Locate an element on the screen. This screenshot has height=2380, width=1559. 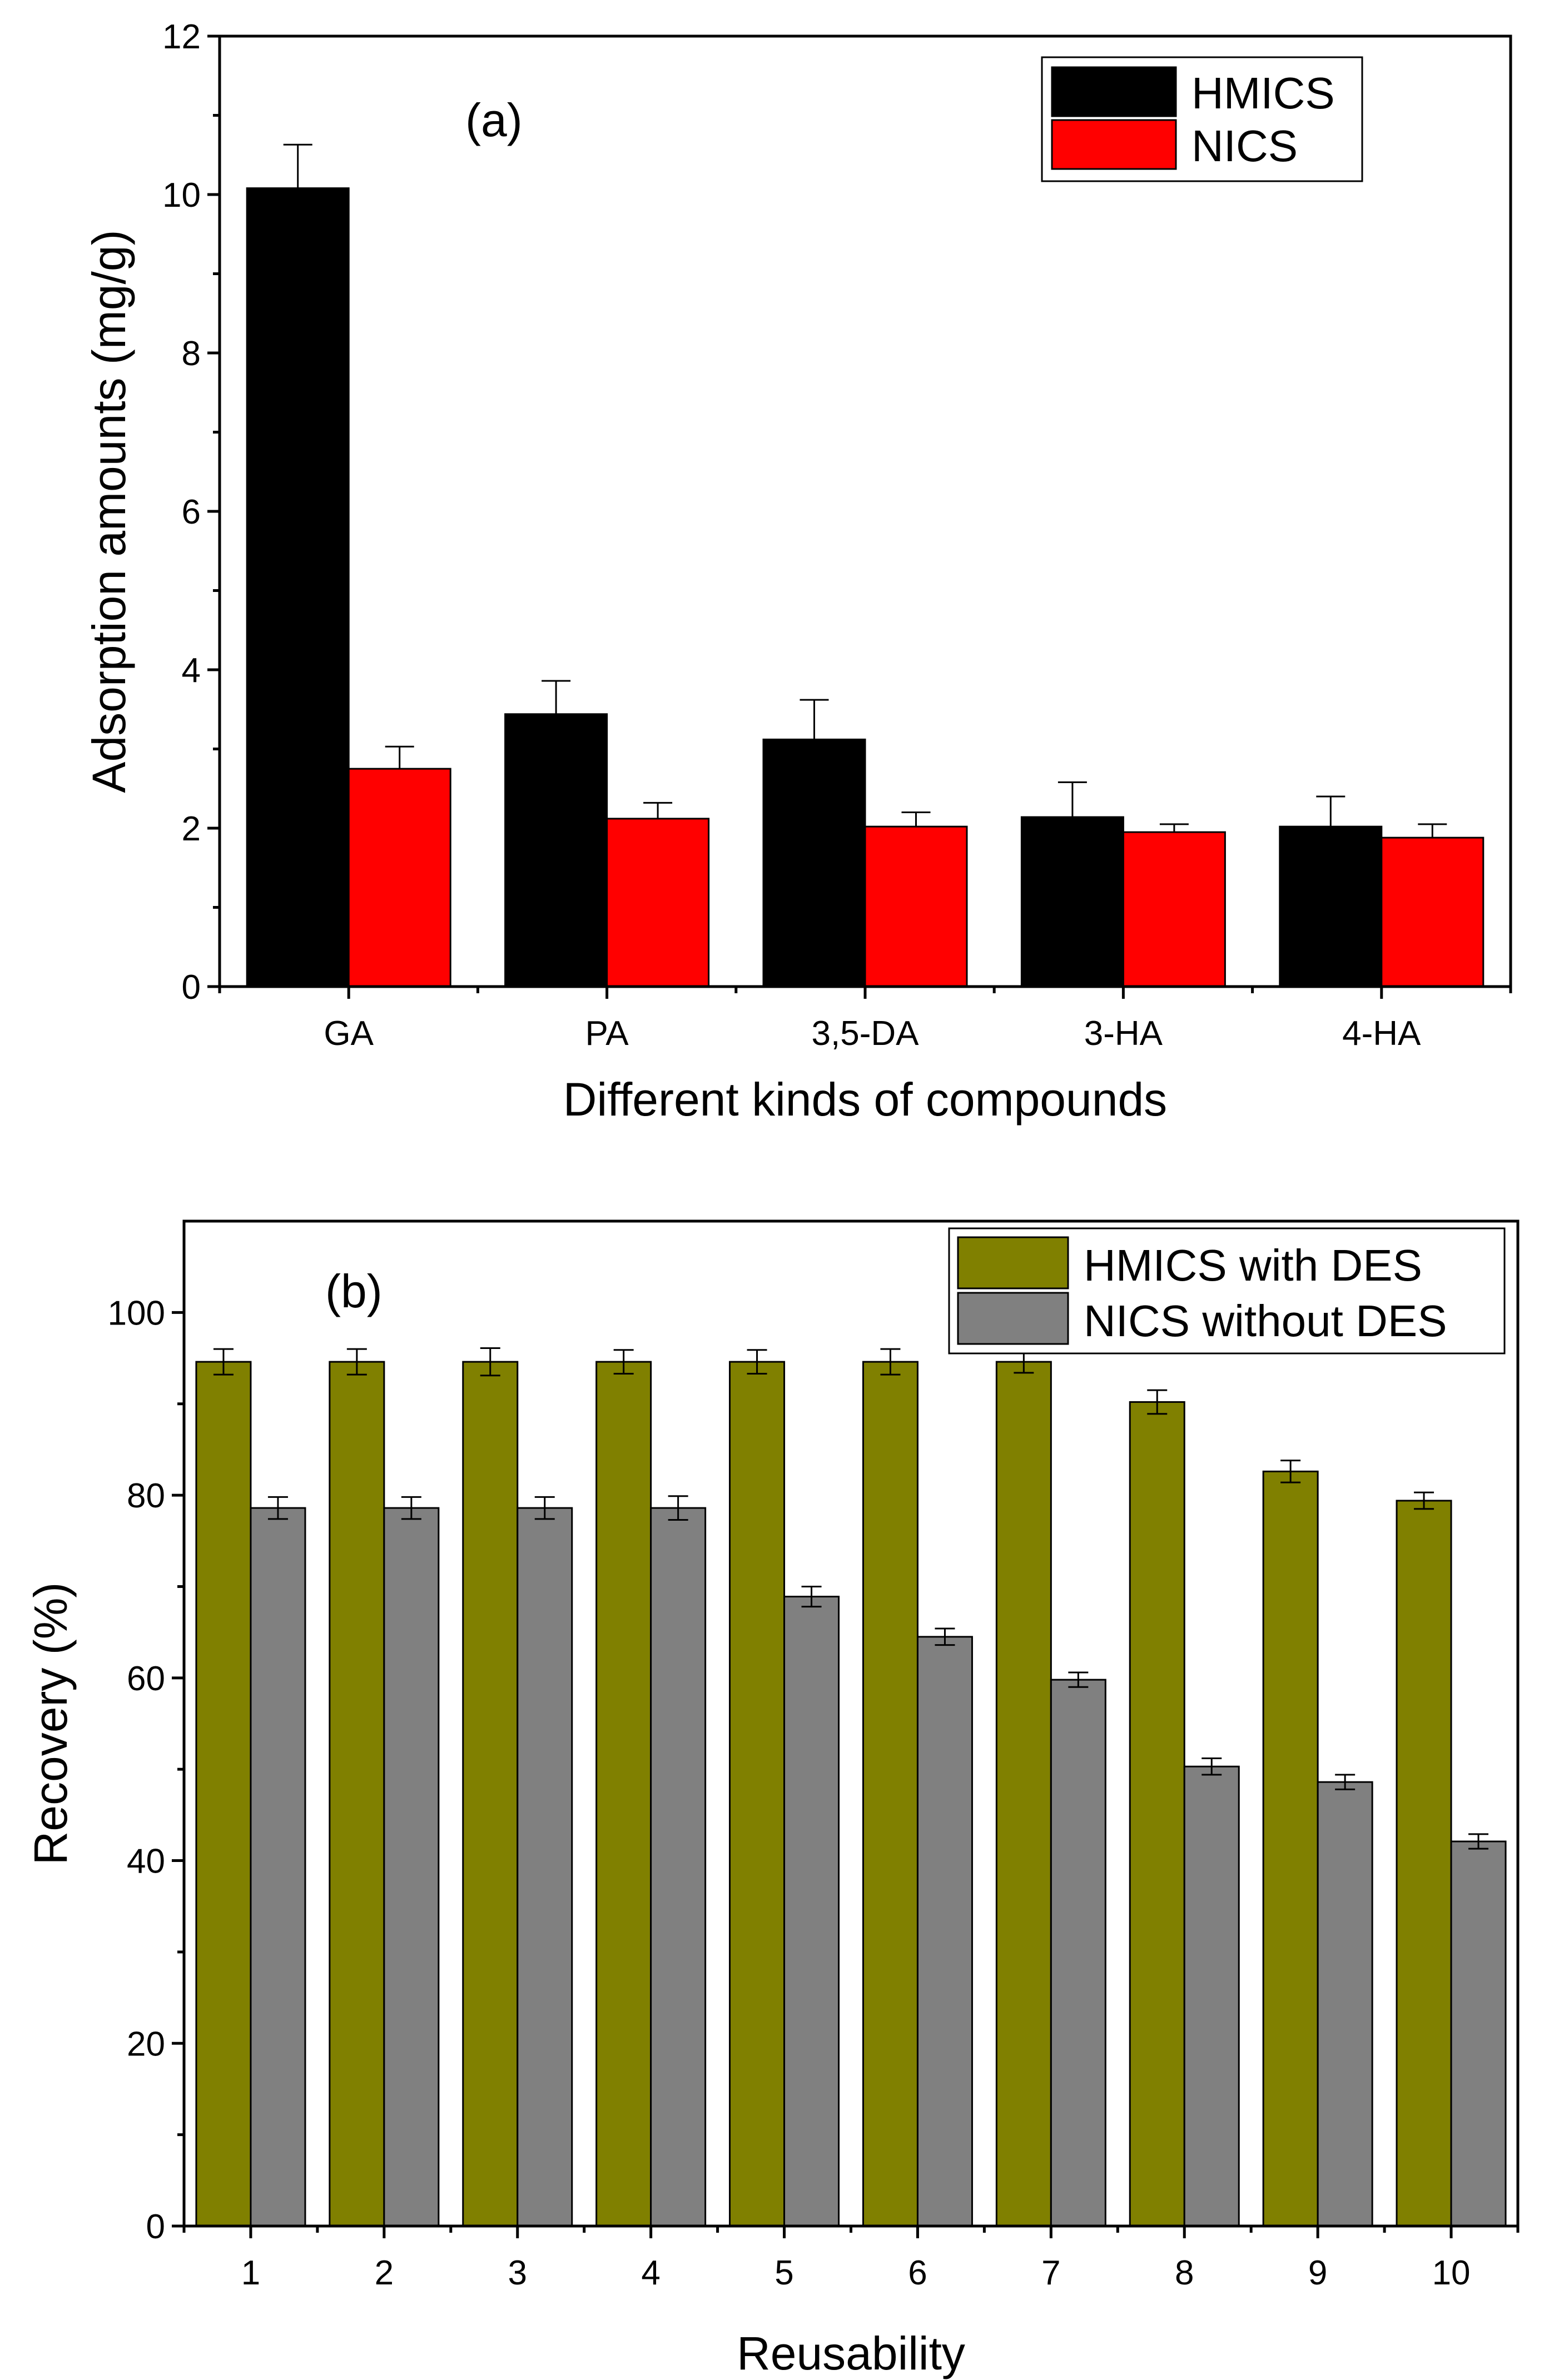
nics-without-des-bar-2-error-bar is located at coordinates (411, 1508).